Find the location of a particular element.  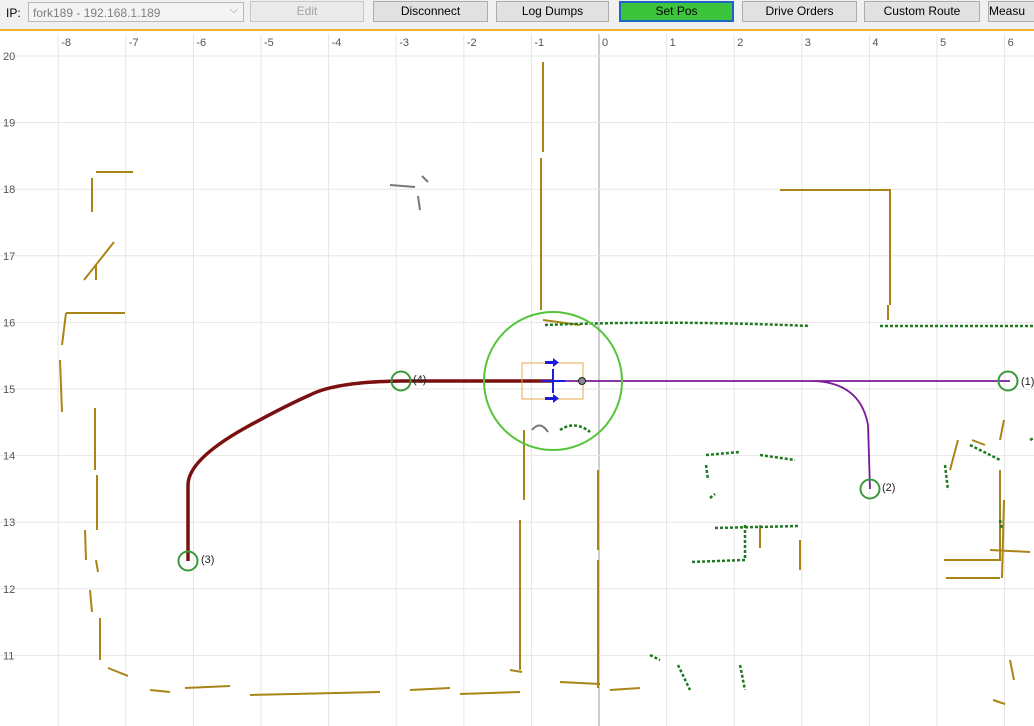

custom-route-button: Custom Route is located at coordinates (922, 11).